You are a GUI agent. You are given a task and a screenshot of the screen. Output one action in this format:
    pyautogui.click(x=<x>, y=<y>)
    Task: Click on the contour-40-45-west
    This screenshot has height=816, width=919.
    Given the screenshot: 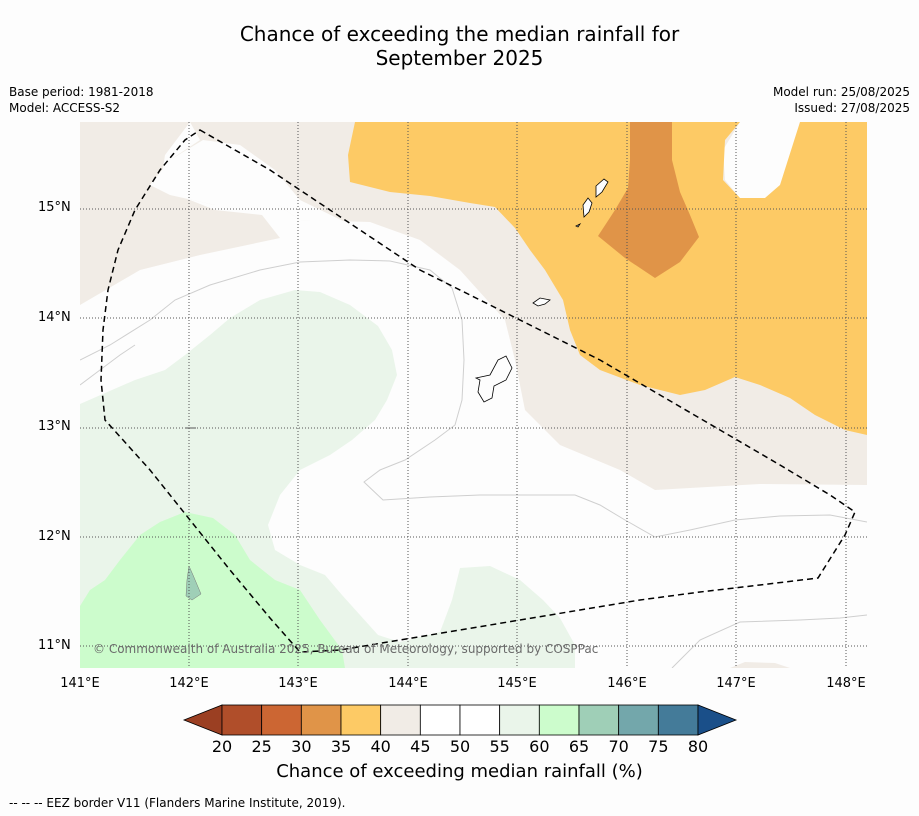 What is the action you would take?
    pyautogui.click(x=180, y=213)
    